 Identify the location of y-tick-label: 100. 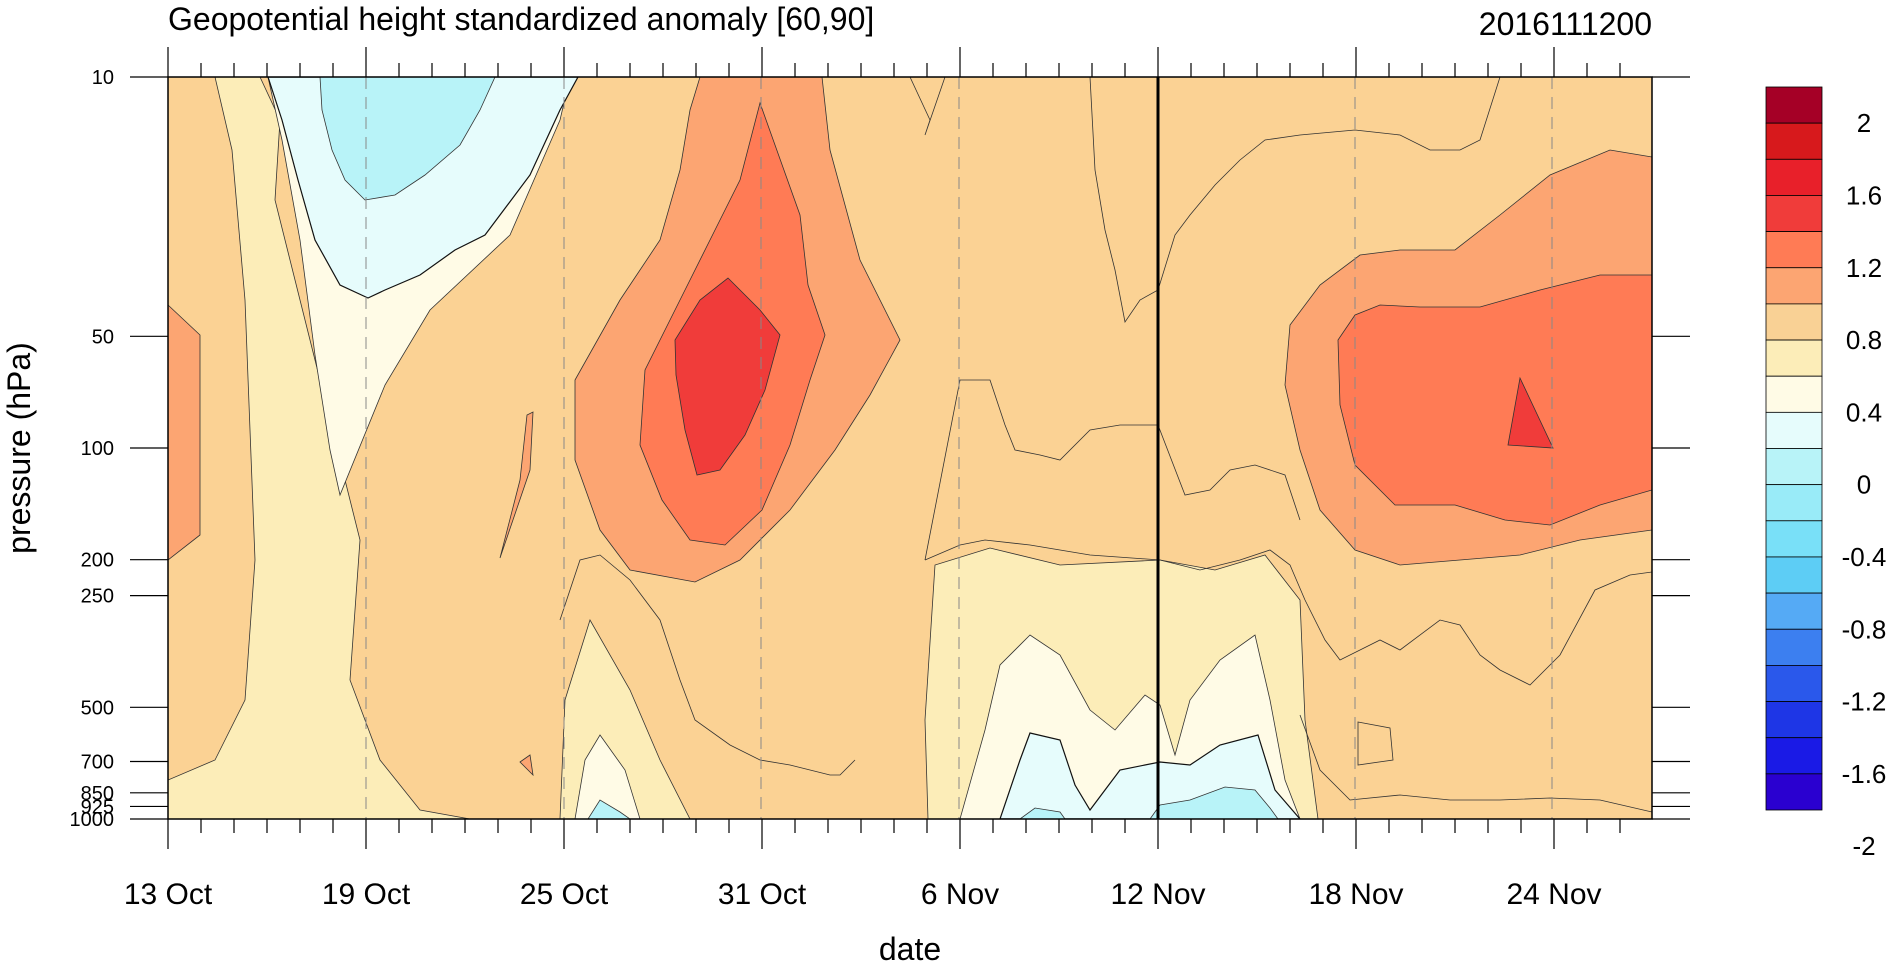
(97, 449).